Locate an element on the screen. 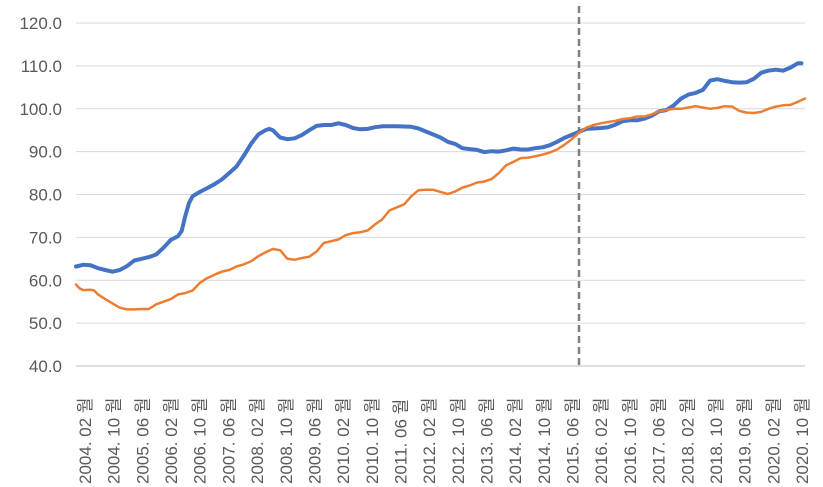 The width and height of the screenshot is (823, 487). x-tick-label: 2012. 02 월 is located at coordinates (429, 440).